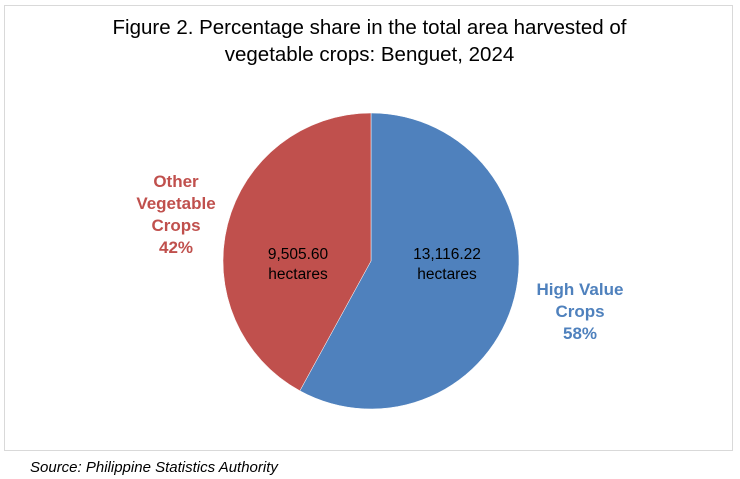 Image resolution: width=740 pixels, height=479 pixels. What do you see at coordinates (176, 181) in the screenshot?
I see `slice-label-line: Other` at bounding box center [176, 181].